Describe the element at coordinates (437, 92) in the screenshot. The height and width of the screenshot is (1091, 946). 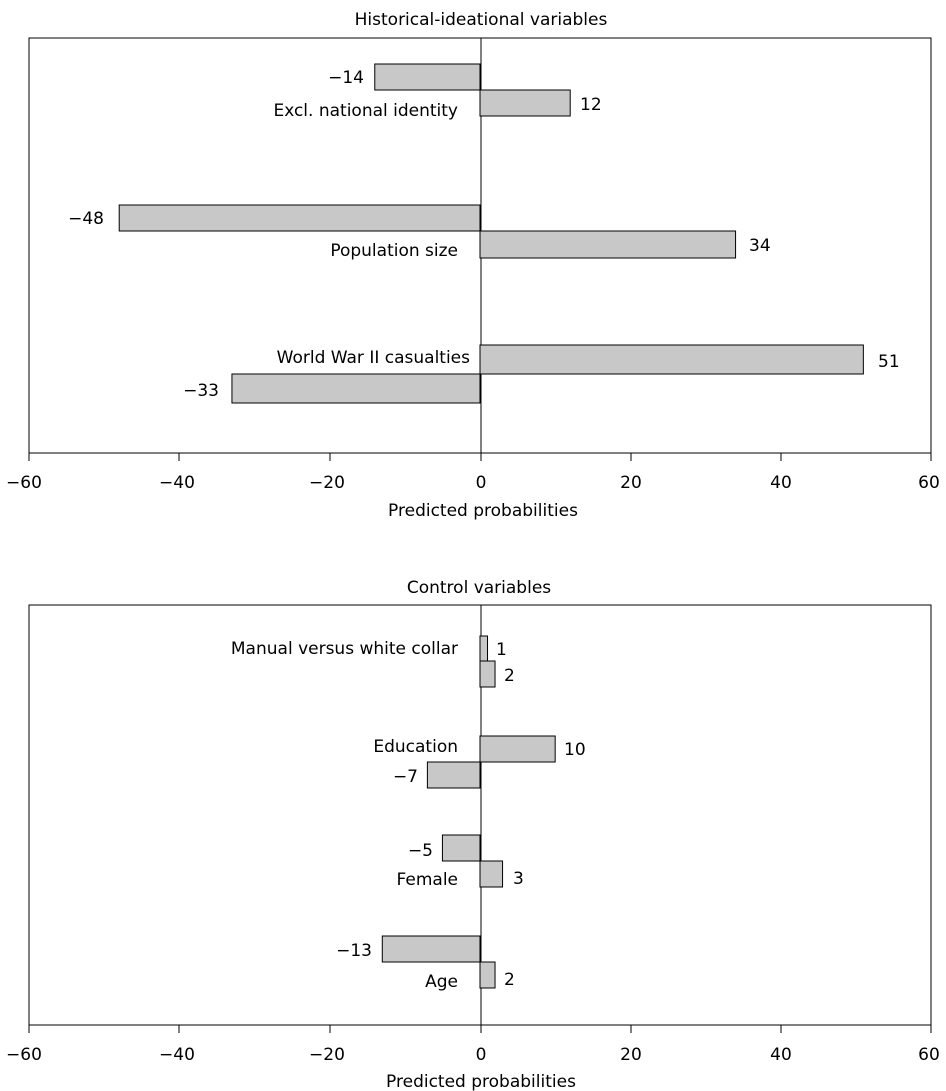
I see `bar-group: −14 12 Excl. national identity` at that location.